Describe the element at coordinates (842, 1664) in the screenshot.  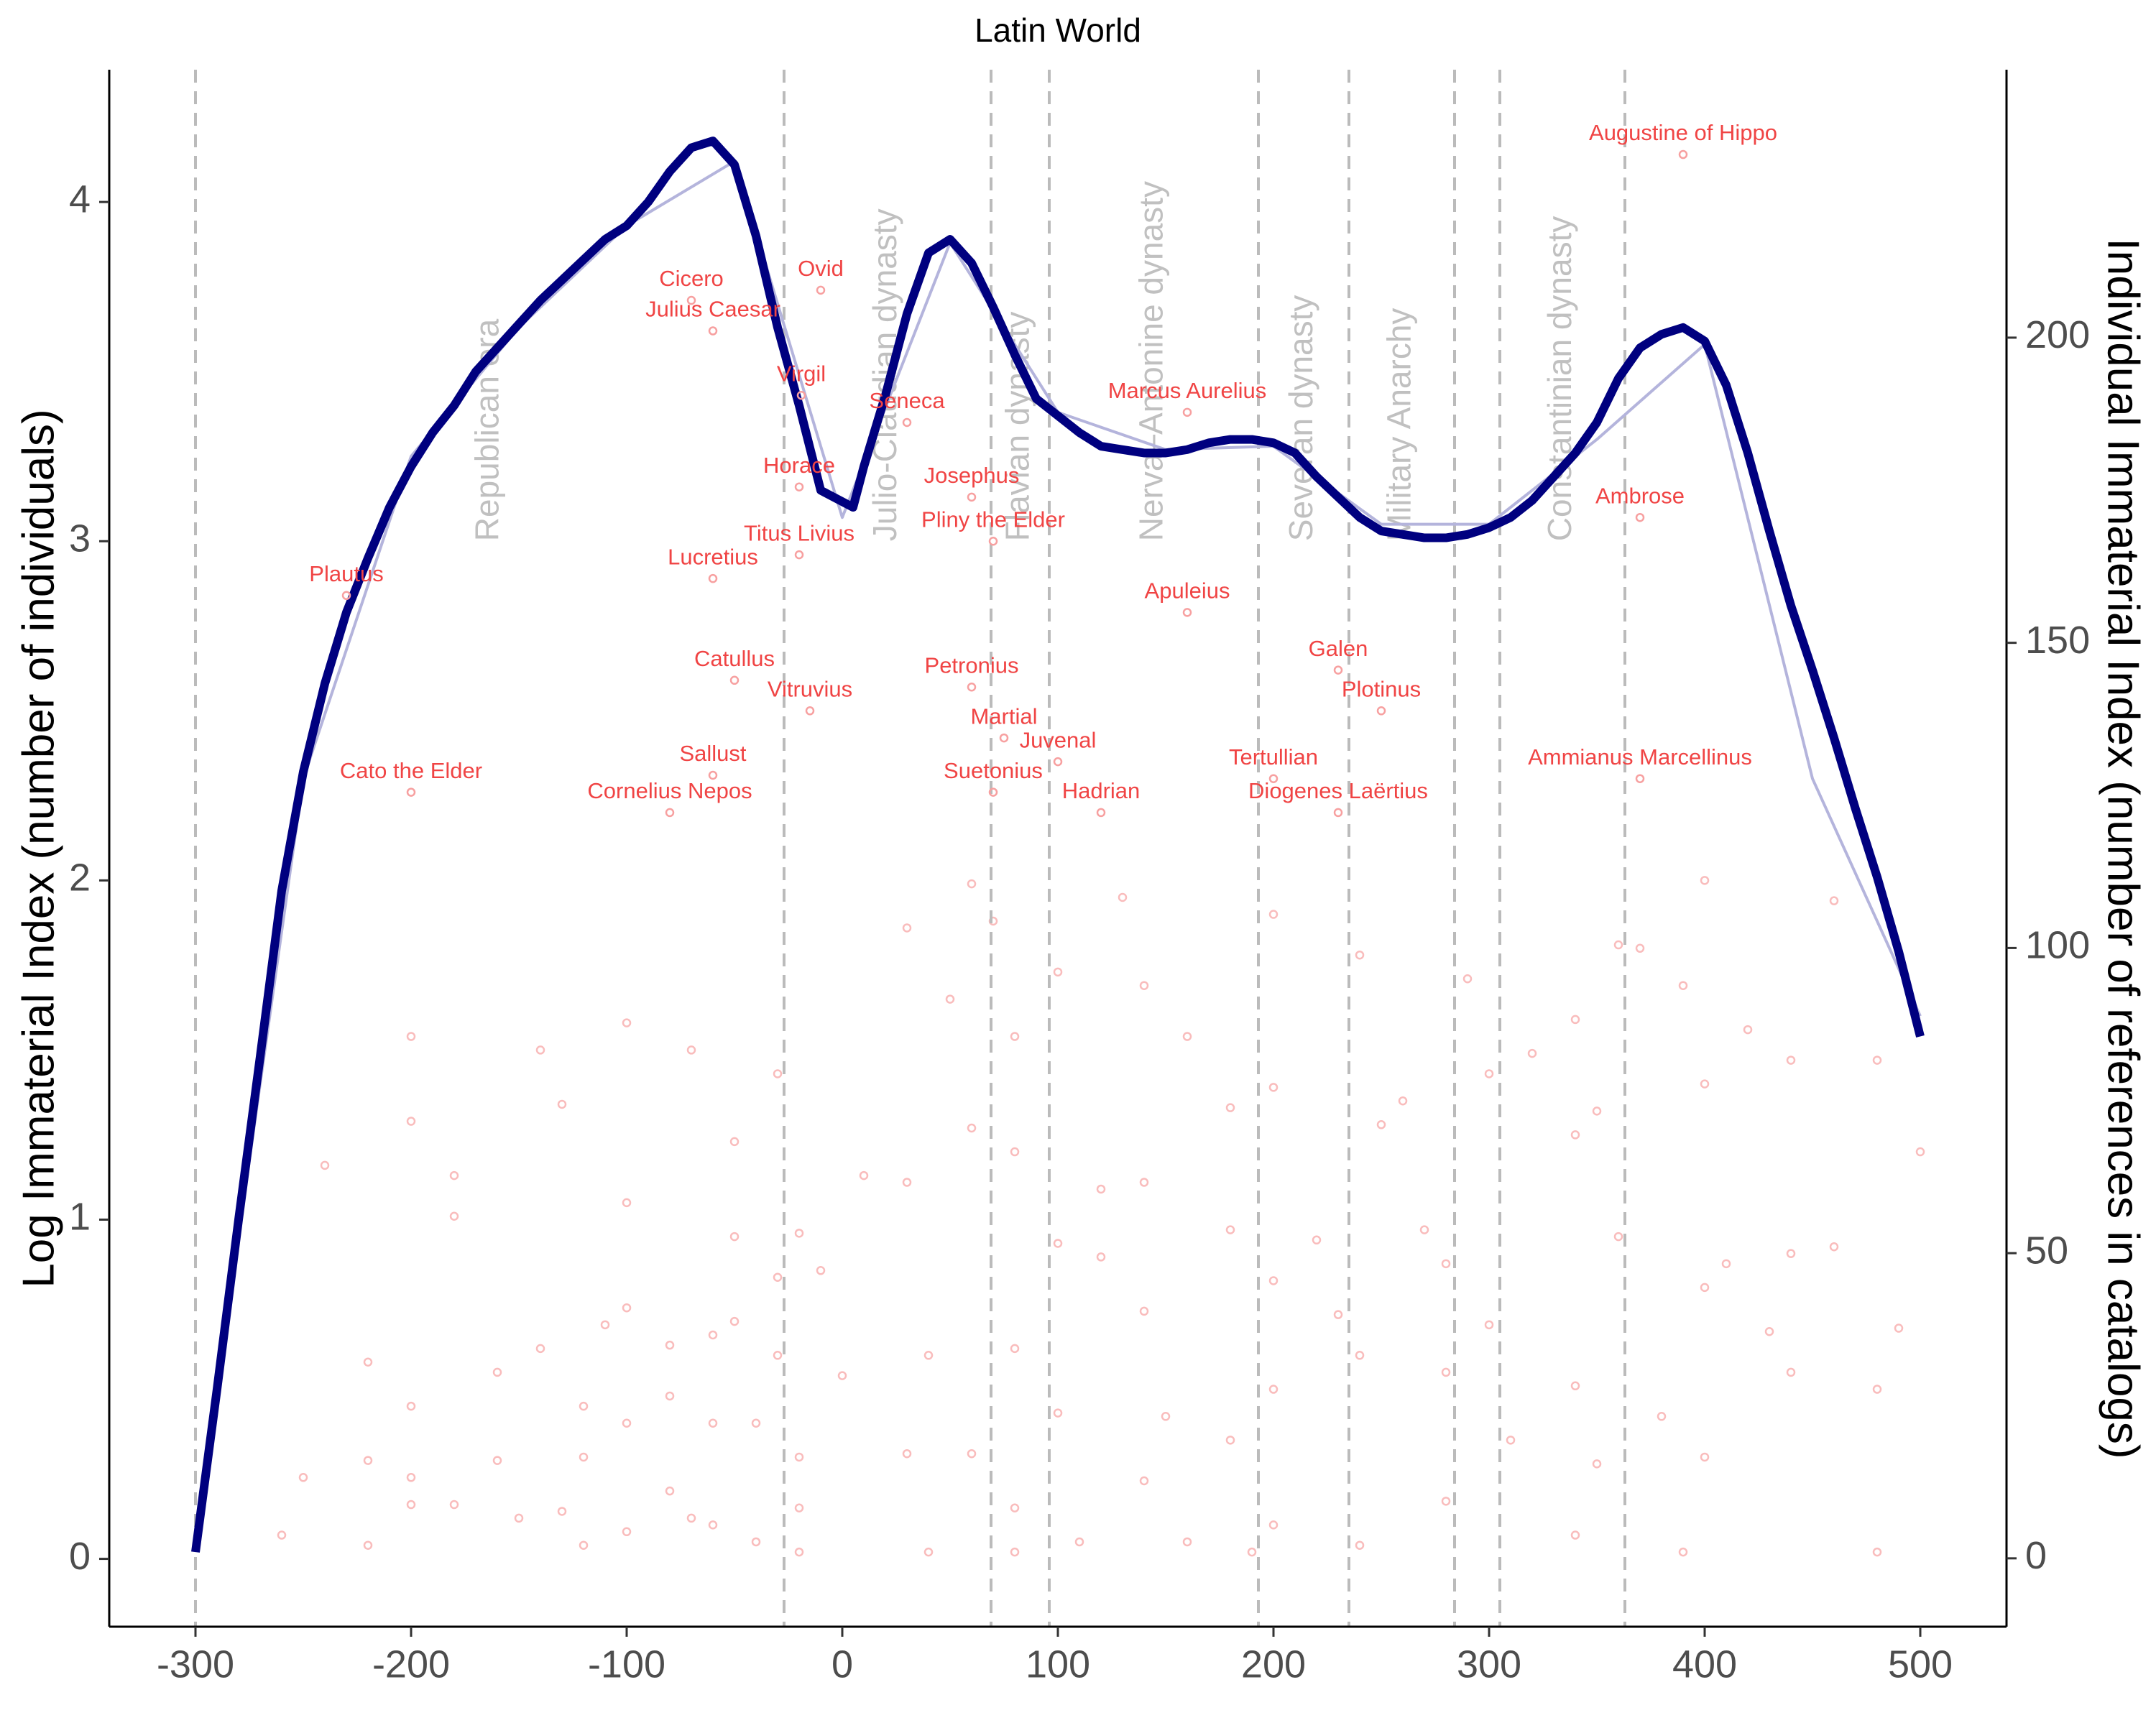
I see `x-tick-label: 0` at that location.